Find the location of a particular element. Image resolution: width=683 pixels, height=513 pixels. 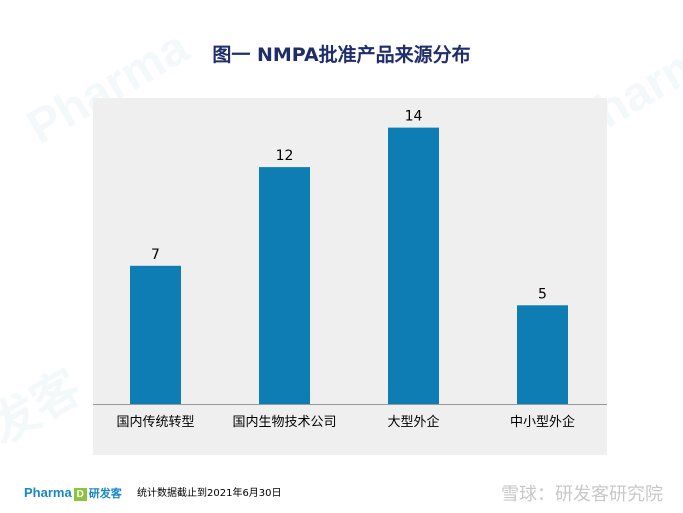

data-label: 7 is located at coordinates (155, 255).